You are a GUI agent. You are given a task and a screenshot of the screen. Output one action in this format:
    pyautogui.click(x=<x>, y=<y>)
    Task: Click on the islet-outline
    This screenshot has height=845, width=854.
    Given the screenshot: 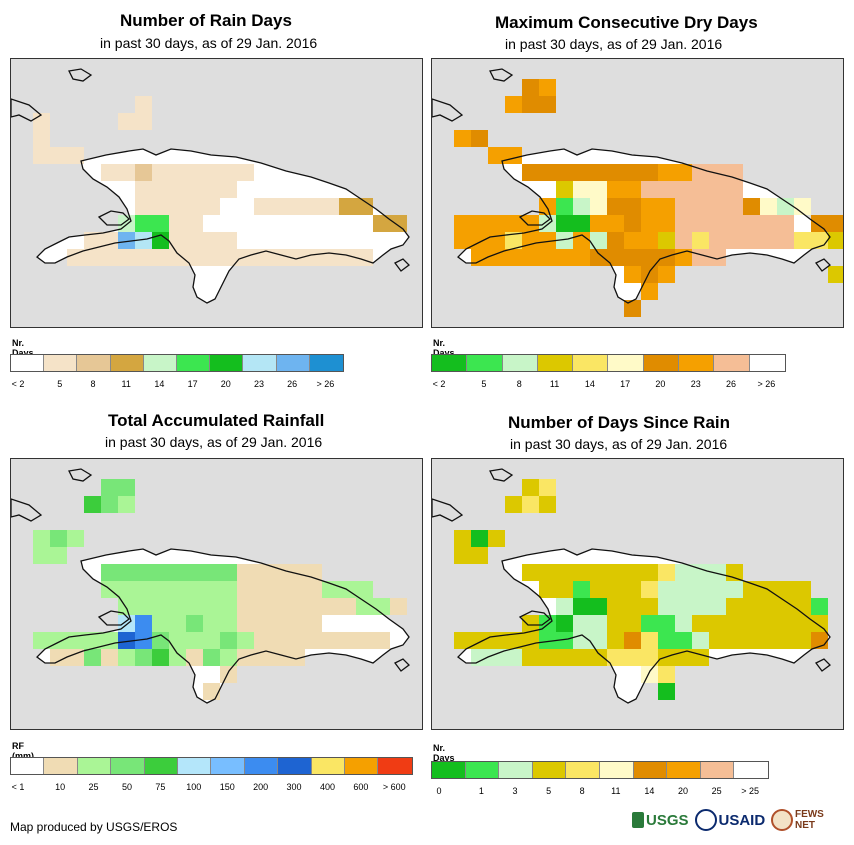 What is the action you would take?
    pyautogui.click(x=501, y=475)
    